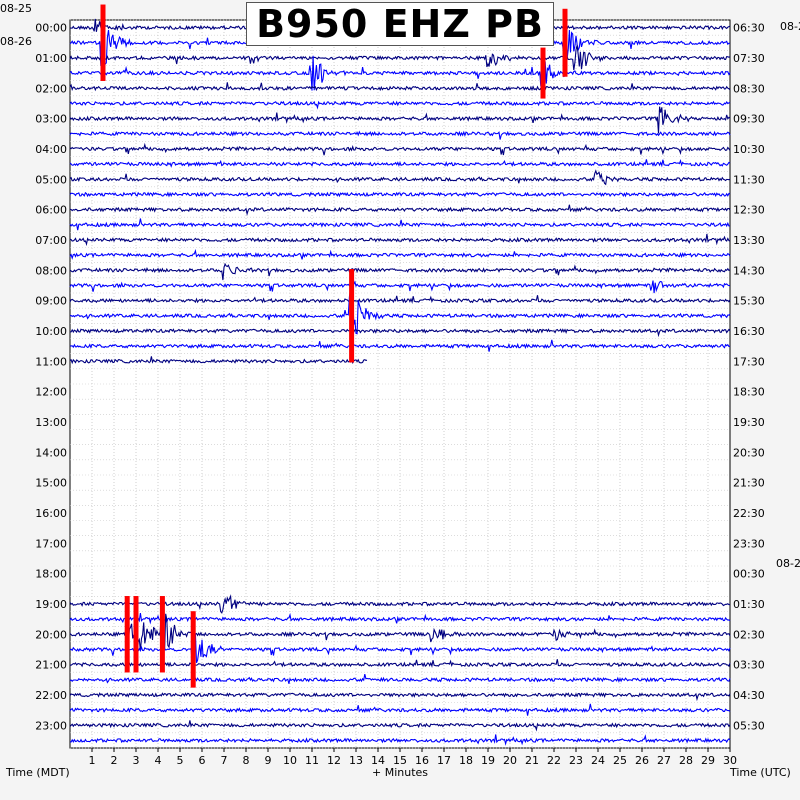 The height and width of the screenshot is (800, 800). What do you see at coordinates (51, 88) in the screenshot?
I see `left-hour-label: 02:00` at bounding box center [51, 88].